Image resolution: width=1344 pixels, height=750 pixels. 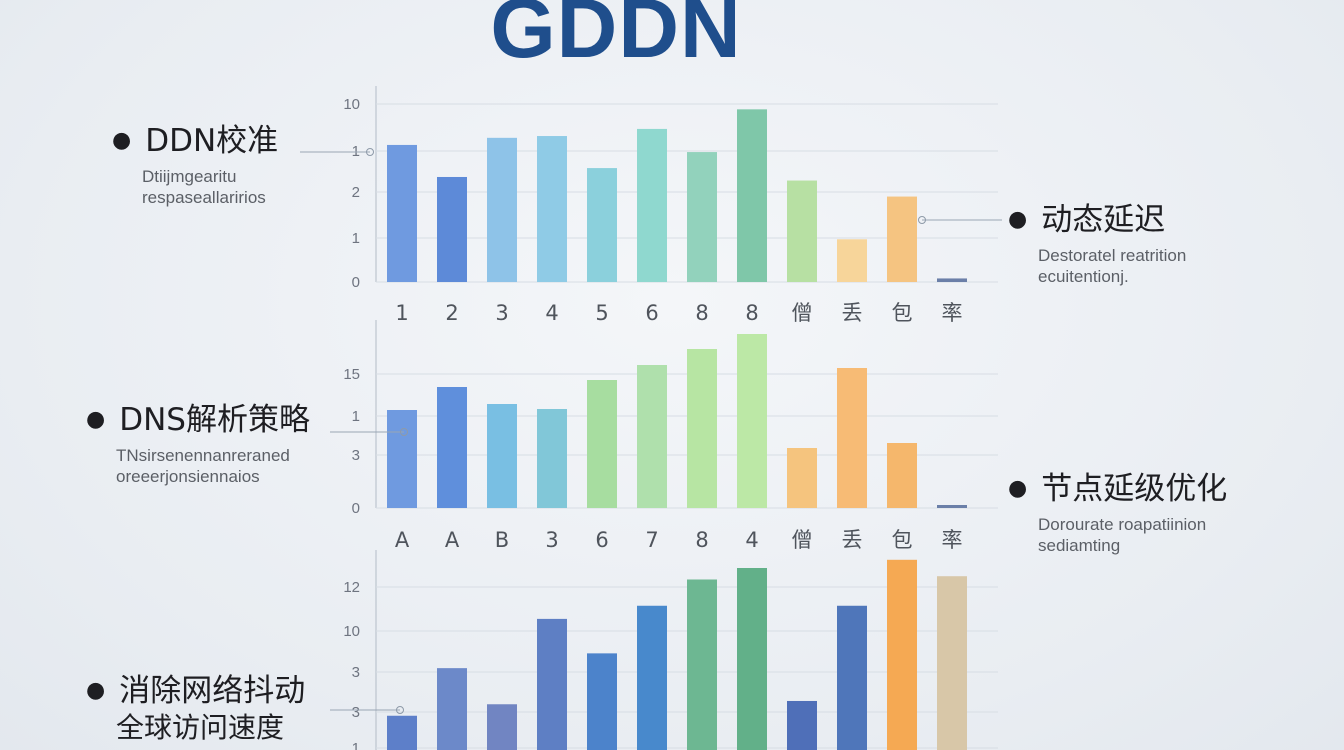 I want to click on y-tick-label: 12, so click(x=351, y=587).